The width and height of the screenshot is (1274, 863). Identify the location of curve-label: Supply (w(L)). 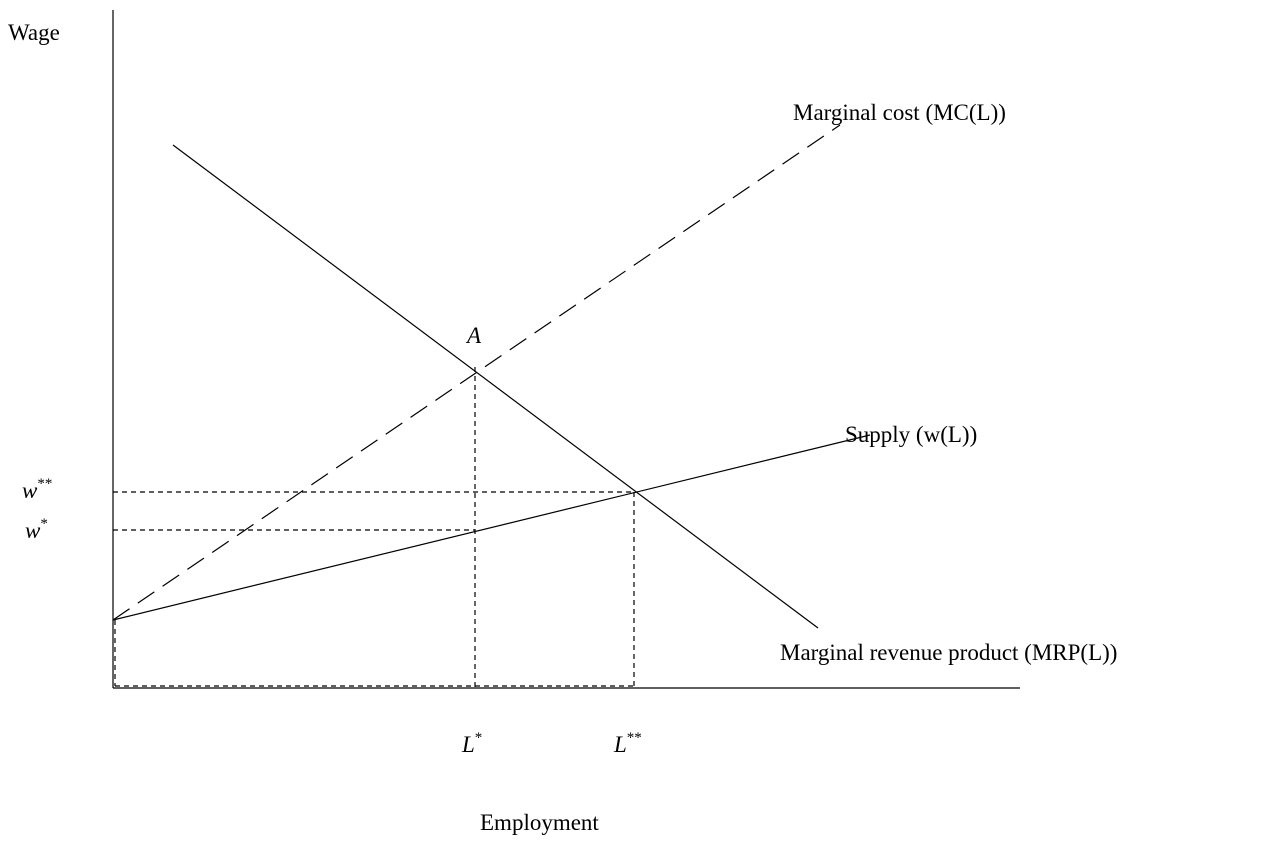
(911, 434).